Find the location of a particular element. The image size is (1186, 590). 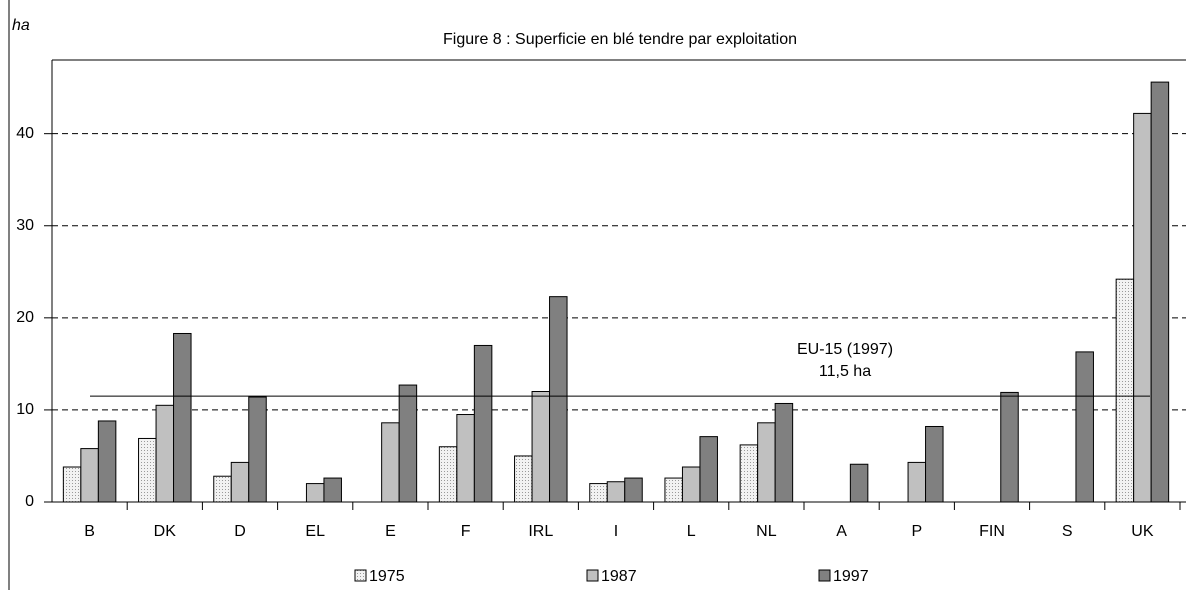

legend-label: 1975 is located at coordinates (387, 576).